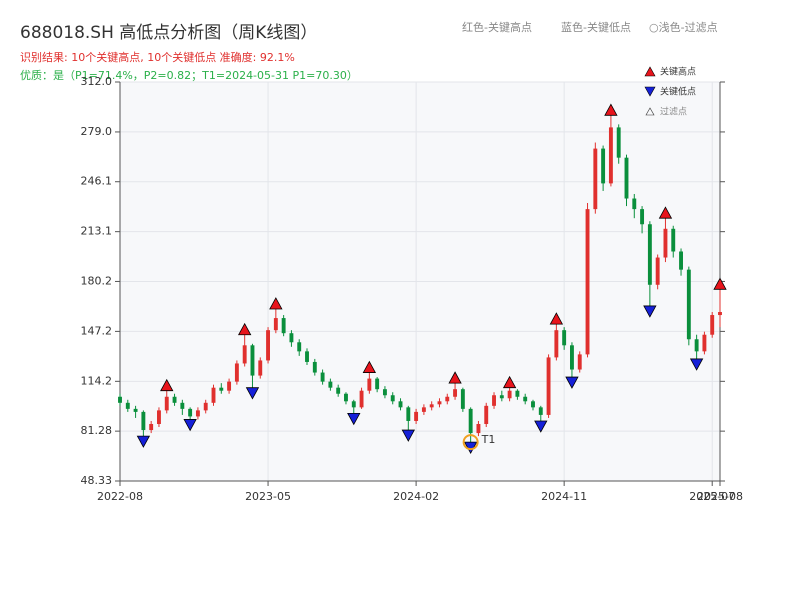 The width and height of the screenshot is (800, 600). What do you see at coordinates (470, 442) in the screenshot?
I see `t1-marker` at bounding box center [470, 442].